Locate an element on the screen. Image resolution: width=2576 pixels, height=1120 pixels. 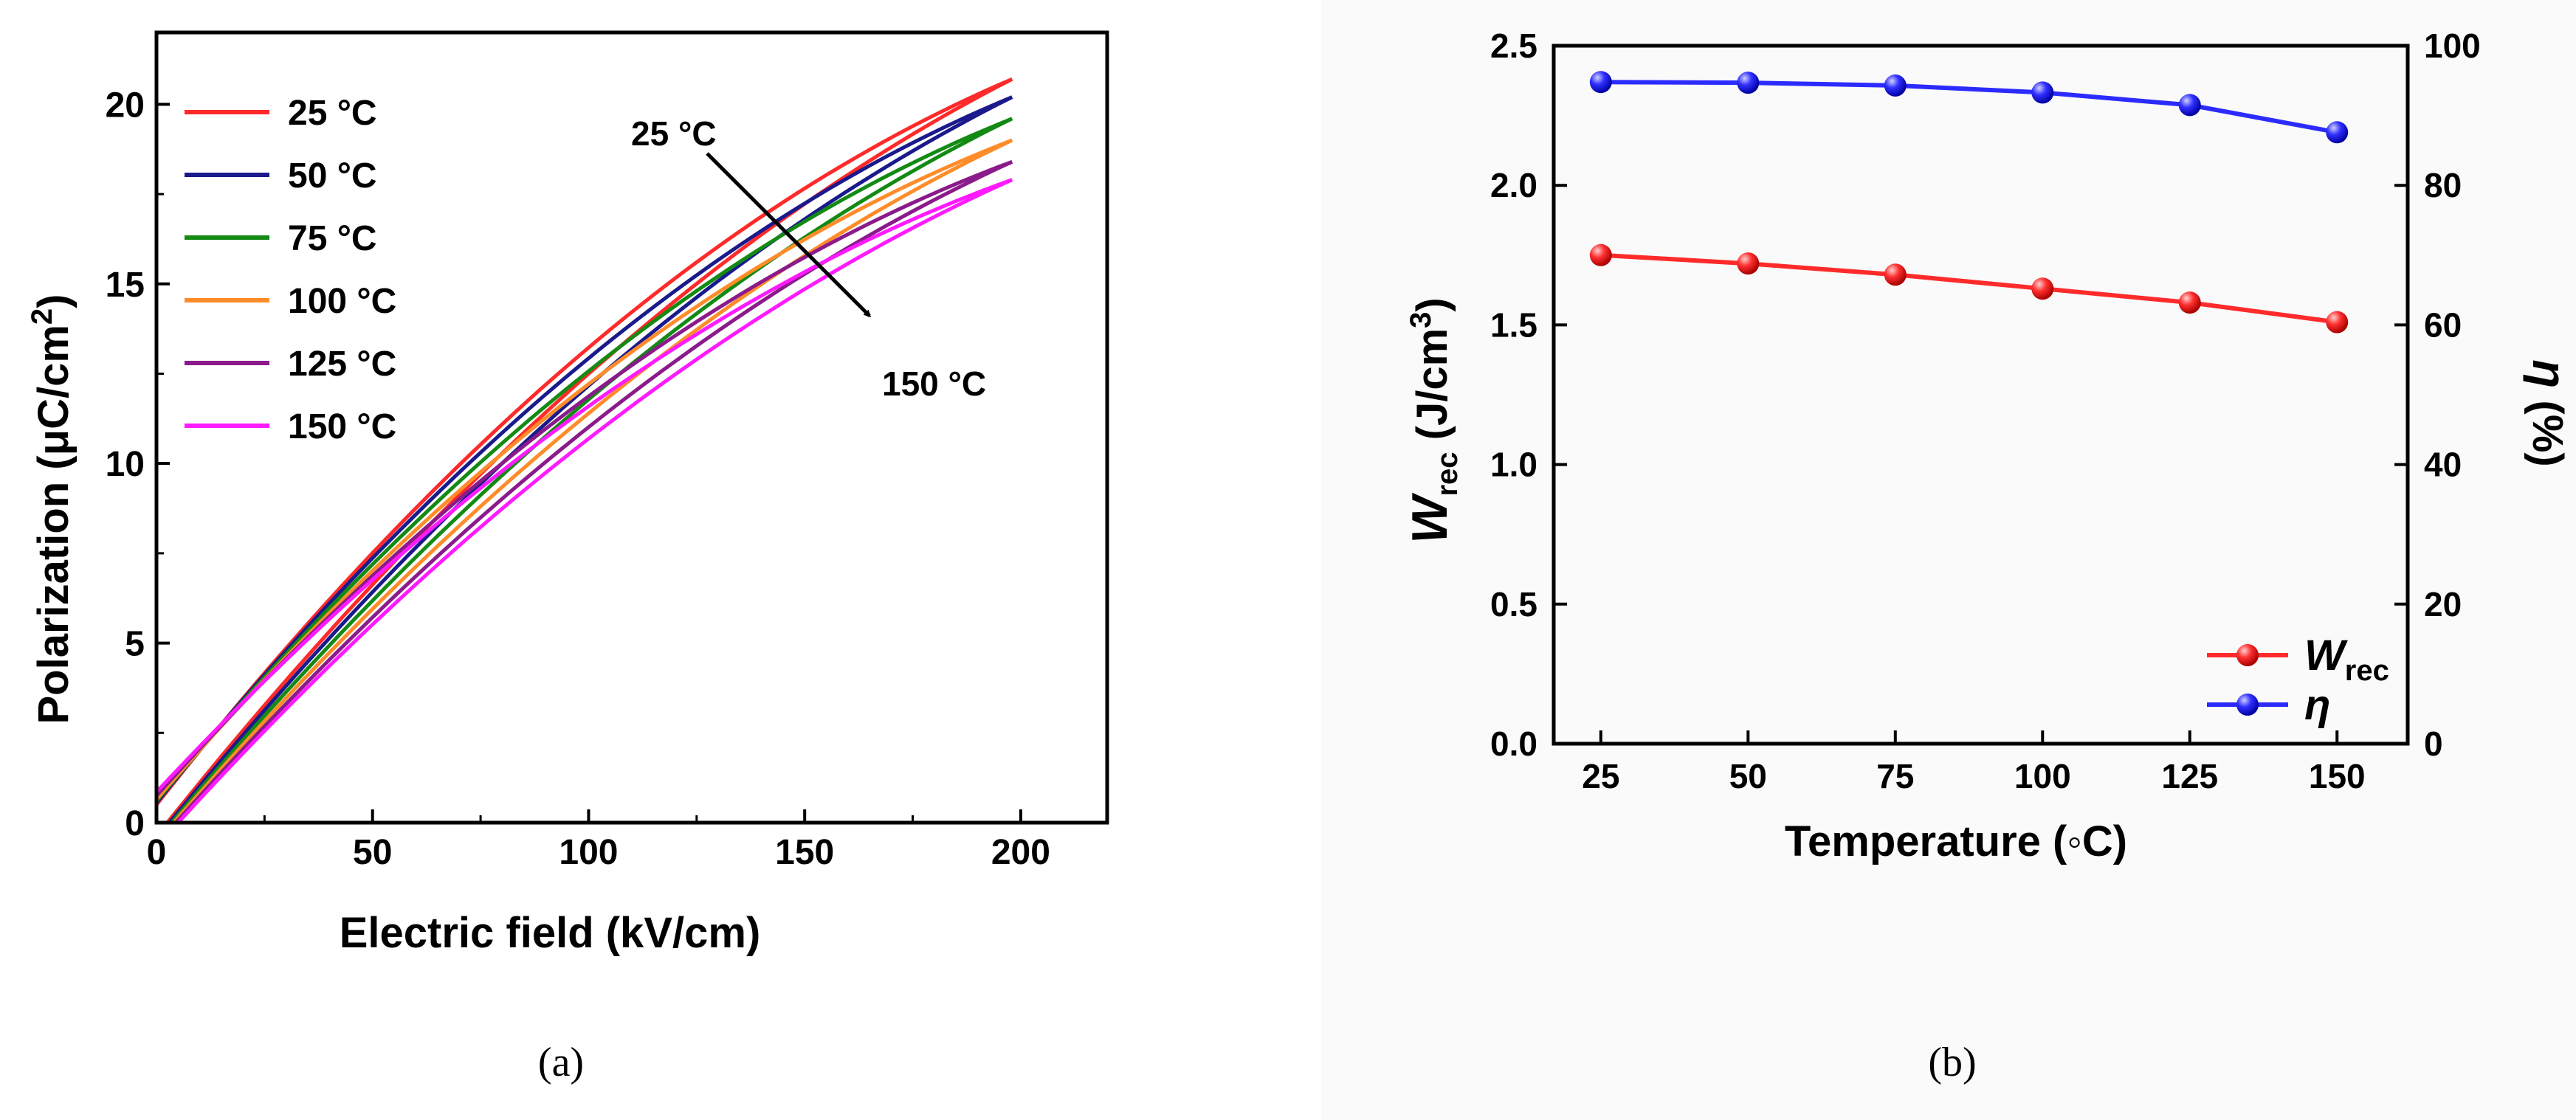
x-tick-label: 100 is located at coordinates (589, 853).